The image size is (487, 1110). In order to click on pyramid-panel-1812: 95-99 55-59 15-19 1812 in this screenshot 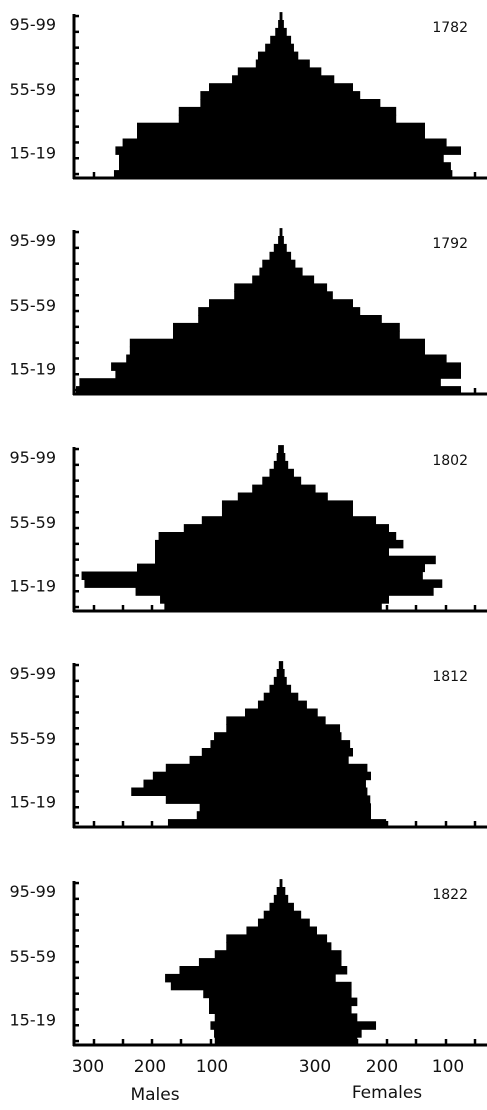, I will do `click(248, 745)`.